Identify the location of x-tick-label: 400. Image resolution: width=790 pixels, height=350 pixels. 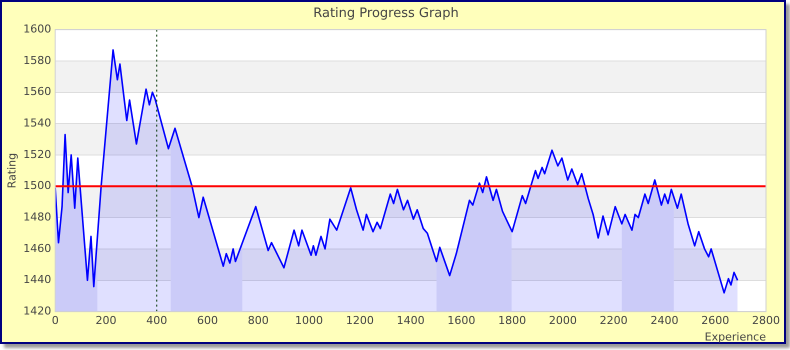
(157, 321).